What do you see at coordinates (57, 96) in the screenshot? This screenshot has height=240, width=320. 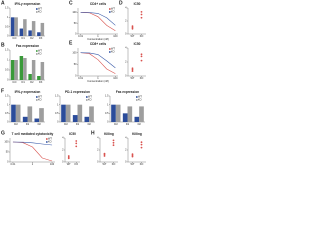 I see `y-tick-label: 1.5` at bounding box center [57, 96].